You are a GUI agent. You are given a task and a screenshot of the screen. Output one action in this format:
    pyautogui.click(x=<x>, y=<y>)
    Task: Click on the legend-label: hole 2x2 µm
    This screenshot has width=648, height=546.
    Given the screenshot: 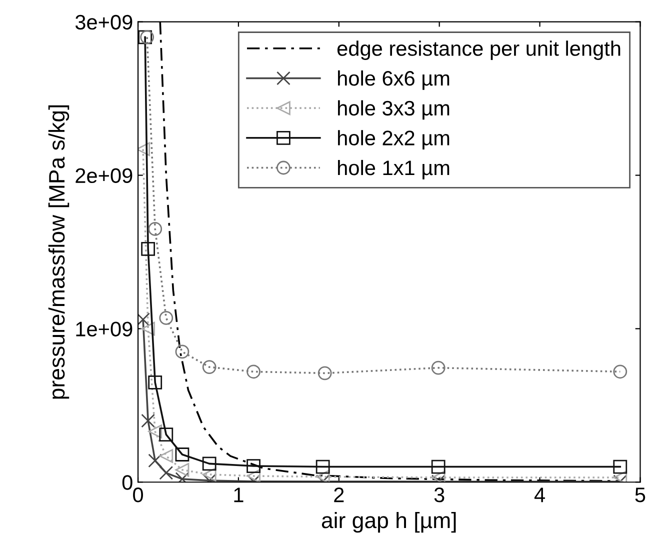 What is the action you would take?
    pyautogui.click(x=394, y=140)
    